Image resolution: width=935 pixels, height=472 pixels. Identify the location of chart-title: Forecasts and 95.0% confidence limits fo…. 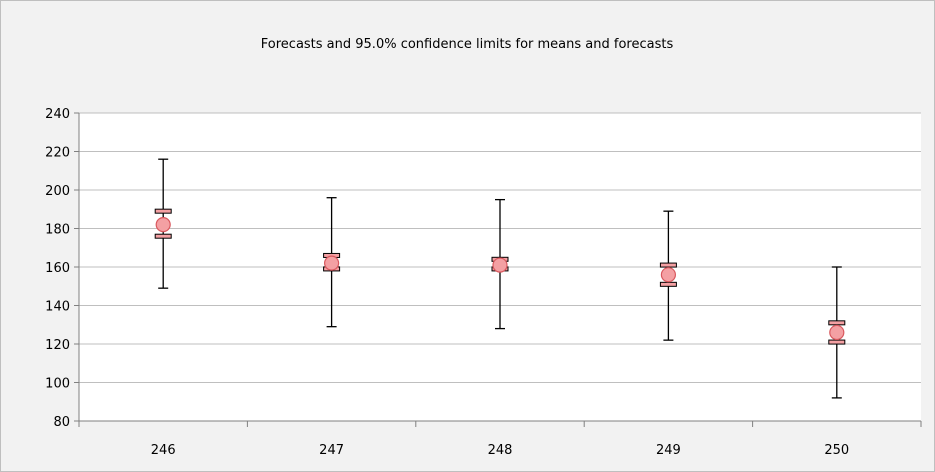
(467, 44).